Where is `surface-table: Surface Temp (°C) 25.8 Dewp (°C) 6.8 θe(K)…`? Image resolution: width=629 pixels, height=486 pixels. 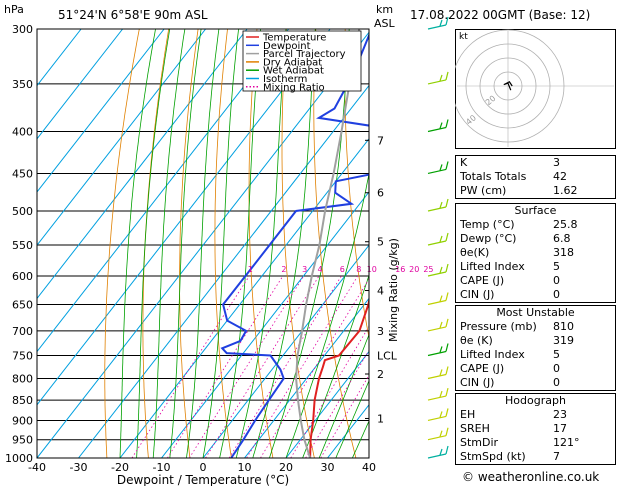
surface-table: Surface Temp (°C) 25.8 Dewp (°C) 6.8 θe(K)… is located at coordinates (535, 253).